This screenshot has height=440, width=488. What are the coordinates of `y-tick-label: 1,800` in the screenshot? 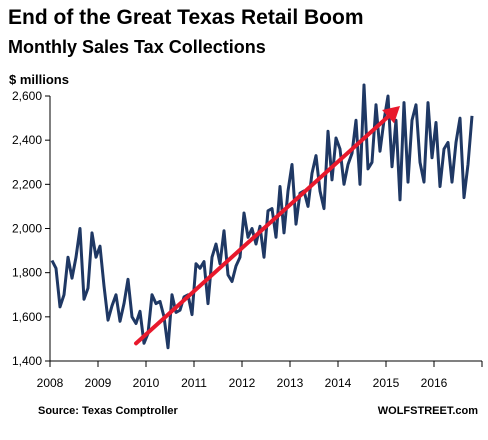 It's located at (27, 273).